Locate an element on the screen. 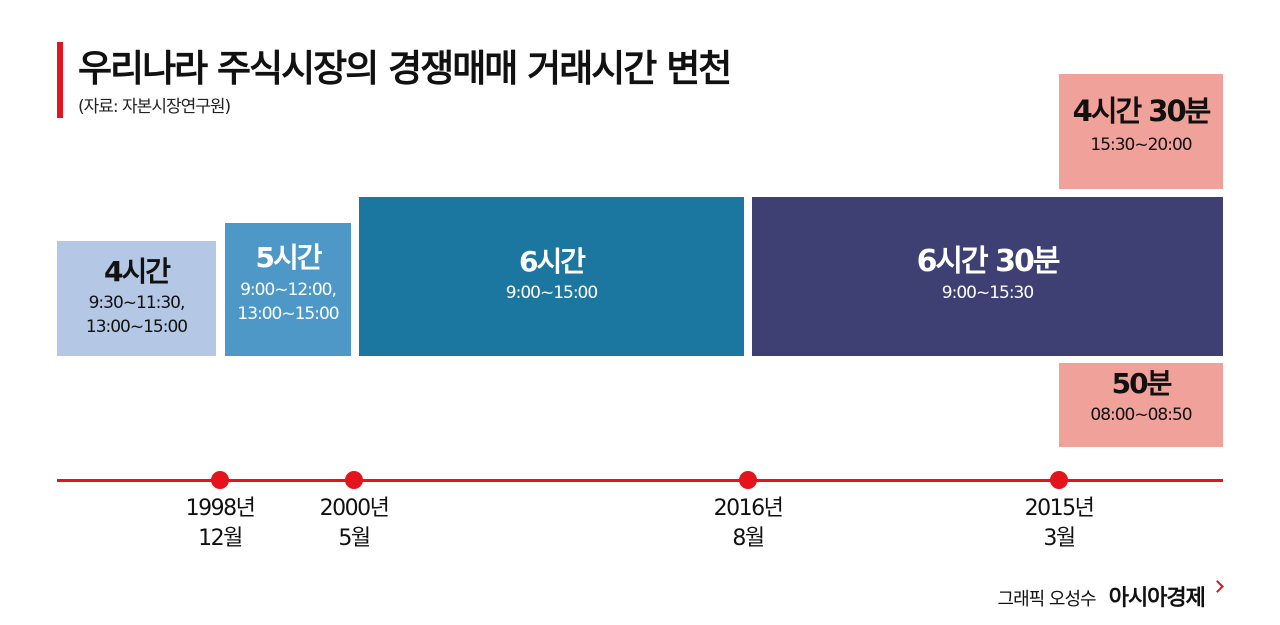 The image size is (1280, 625). period-block-6h30m: 6시간 30분 9:00~15:30 is located at coordinates (987, 276).